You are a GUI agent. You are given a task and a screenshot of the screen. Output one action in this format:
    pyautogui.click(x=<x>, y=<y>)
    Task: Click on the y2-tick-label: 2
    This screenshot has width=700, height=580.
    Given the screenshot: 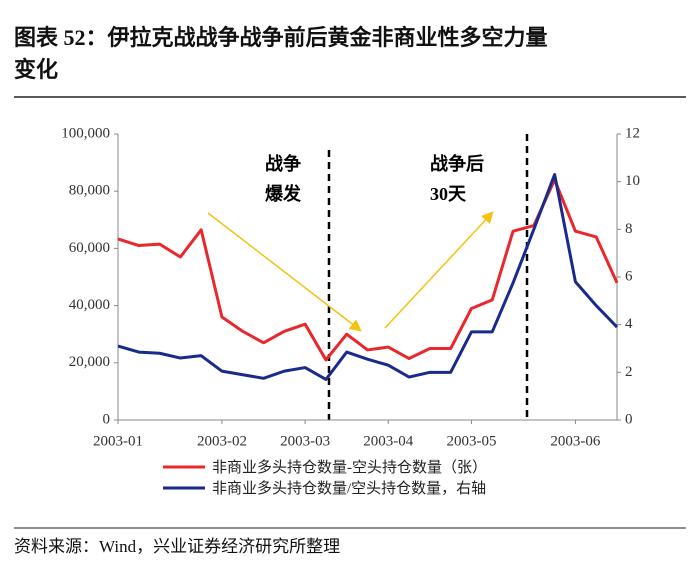 What is the action you would take?
    pyautogui.click(x=629, y=372)
    